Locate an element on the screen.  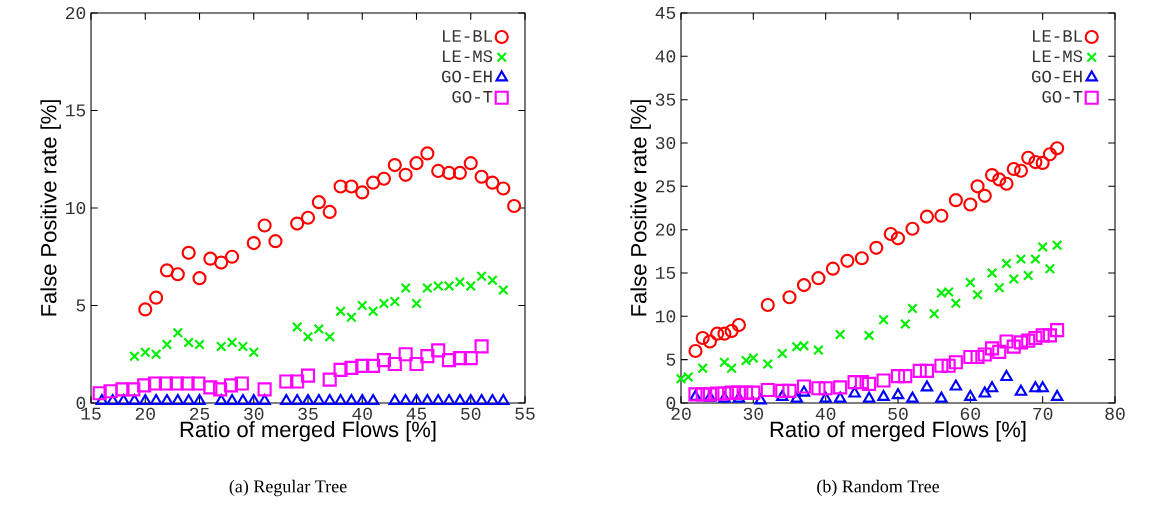
x-tick-label: 50 is located at coordinates (471, 413).